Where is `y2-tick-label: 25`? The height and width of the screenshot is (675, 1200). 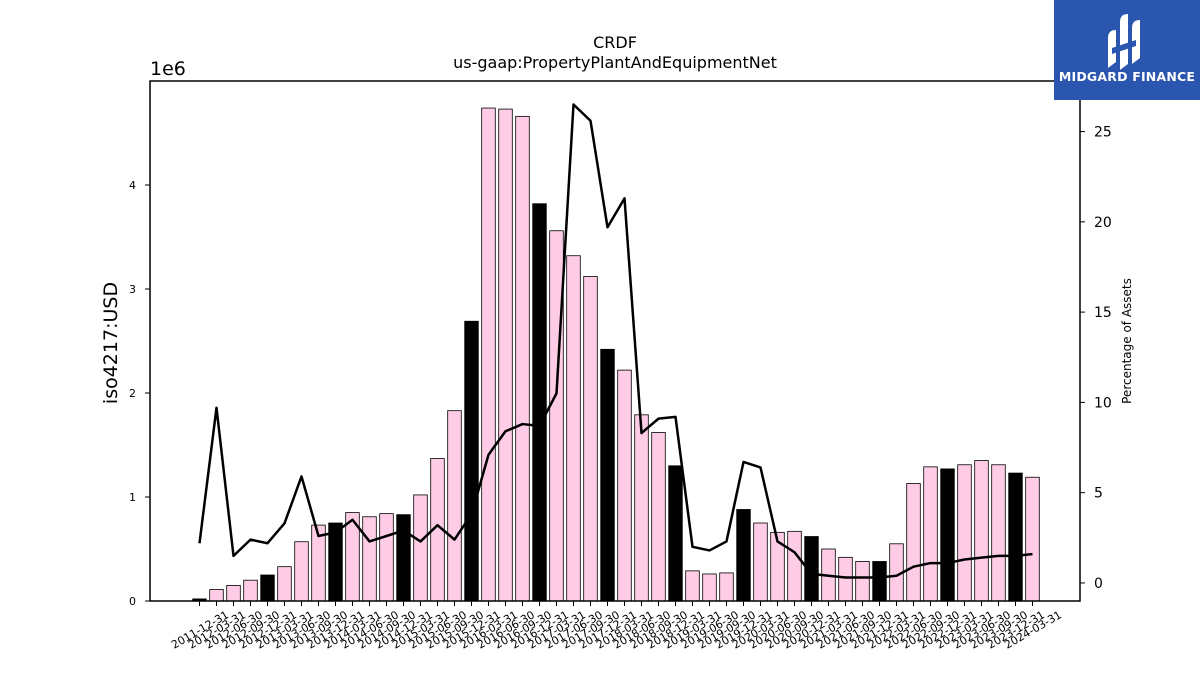 y2-tick-label: 25 is located at coordinates (1103, 133).